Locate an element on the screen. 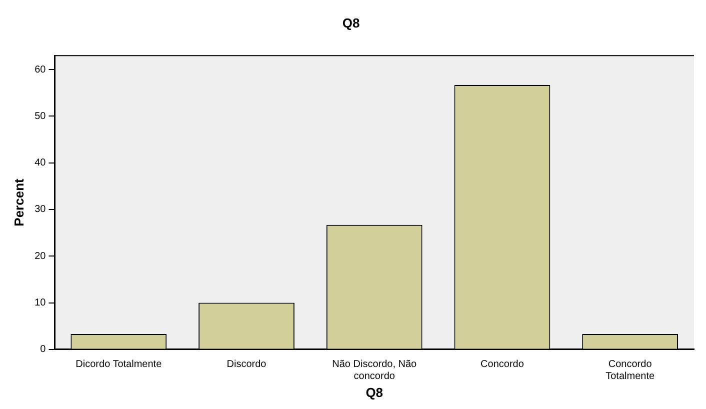  y-tick-label: 30 is located at coordinates (40, 210).